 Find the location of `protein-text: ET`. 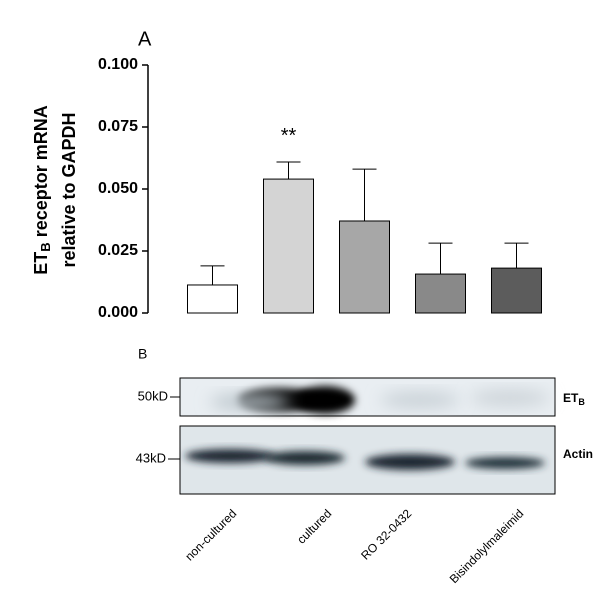

protein-text: ET is located at coordinates (571, 398).